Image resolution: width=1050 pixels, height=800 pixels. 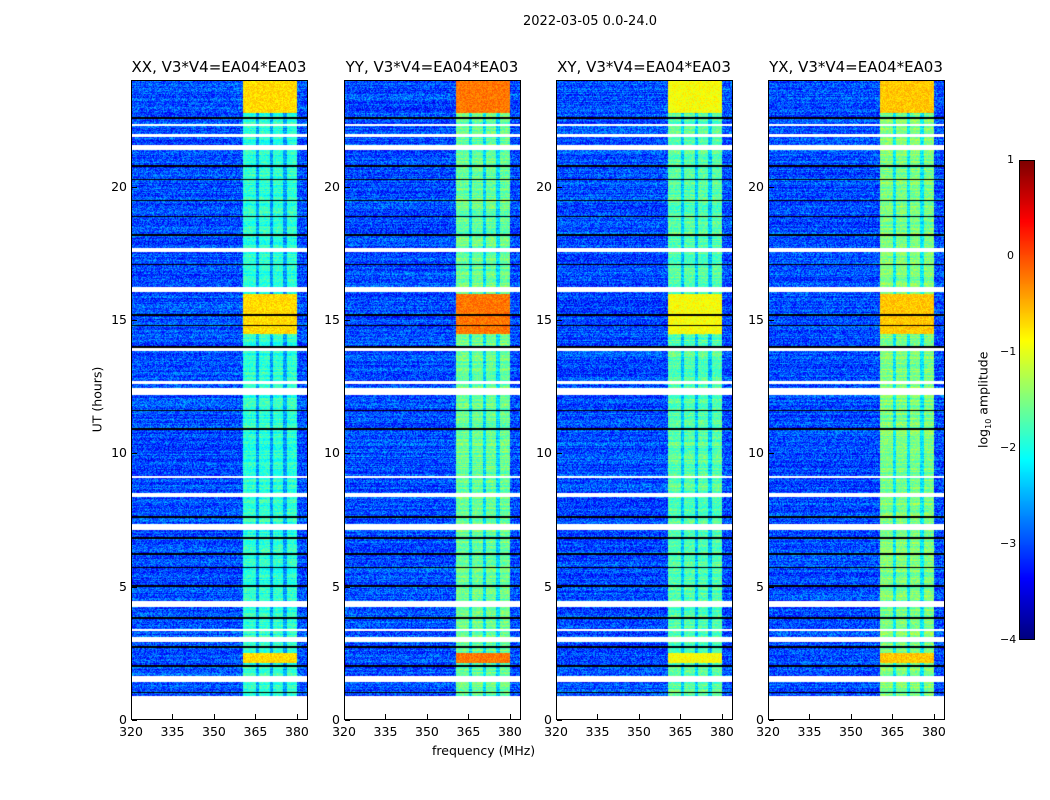 What do you see at coordinates (1008, 543) in the screenshot?
I see `colorbar-tick-label: −3` at bounding box center [1008, 543].